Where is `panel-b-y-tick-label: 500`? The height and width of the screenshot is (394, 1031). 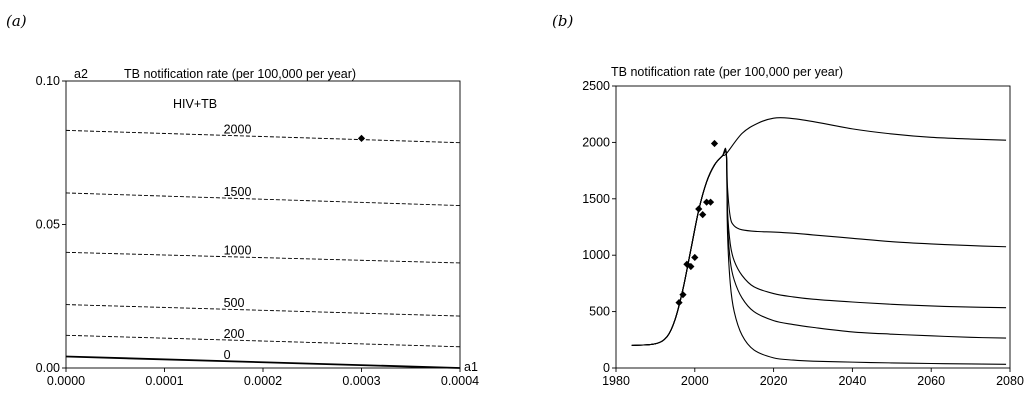 panel-b-y-tick-label: 500 is located at coordinates (599, 312).